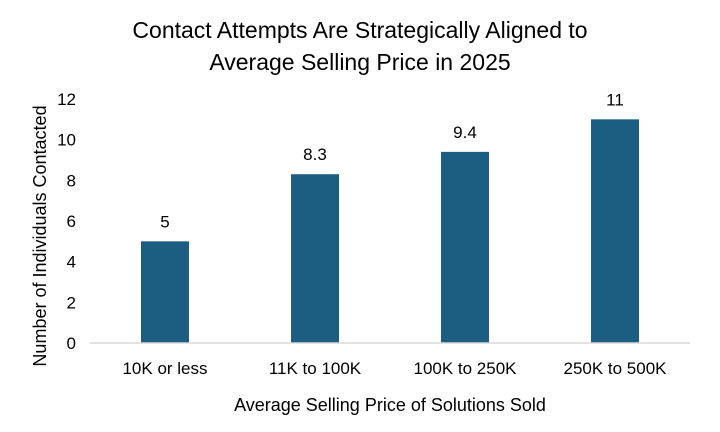 The image size is (720, 432). I want to click on y-tick-label: 12, so click(66, 99).